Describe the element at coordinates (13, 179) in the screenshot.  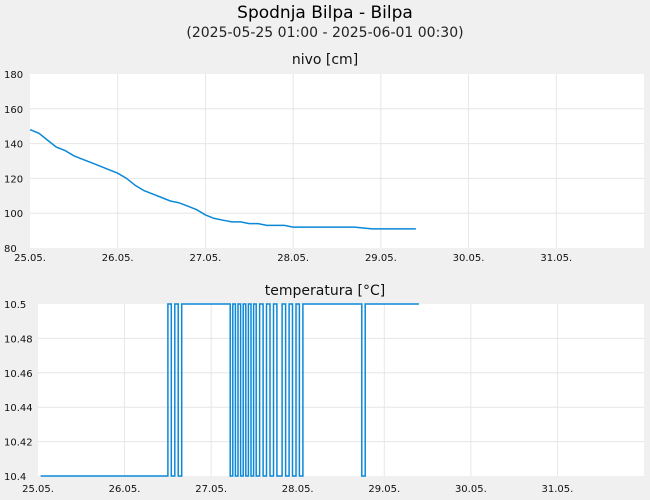
I see `y-tick-label: 120` at that location.